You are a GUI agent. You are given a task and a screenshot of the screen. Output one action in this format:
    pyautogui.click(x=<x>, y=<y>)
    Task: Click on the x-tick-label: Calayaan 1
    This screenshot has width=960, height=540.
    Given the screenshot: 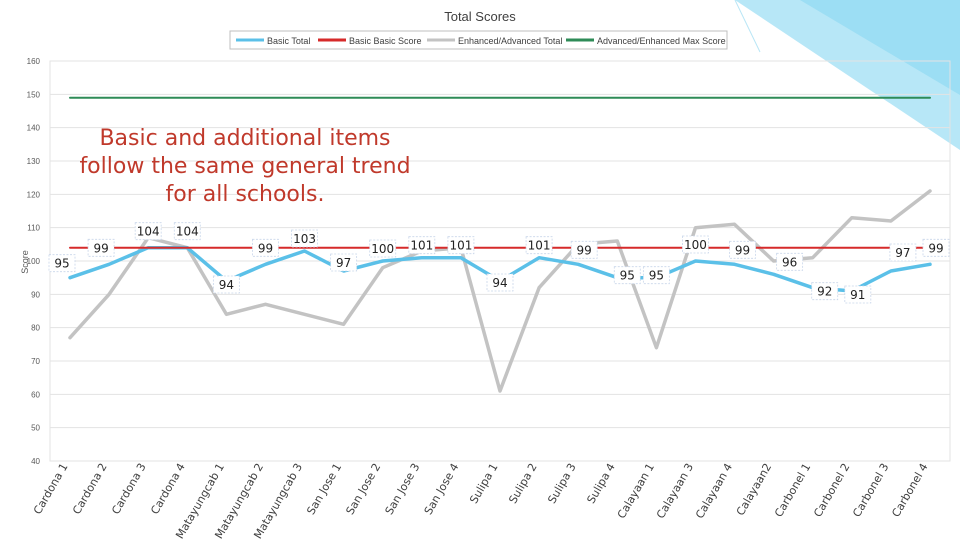 What is the action you would take?
    pyautogui.click(x=636, y=491)
    